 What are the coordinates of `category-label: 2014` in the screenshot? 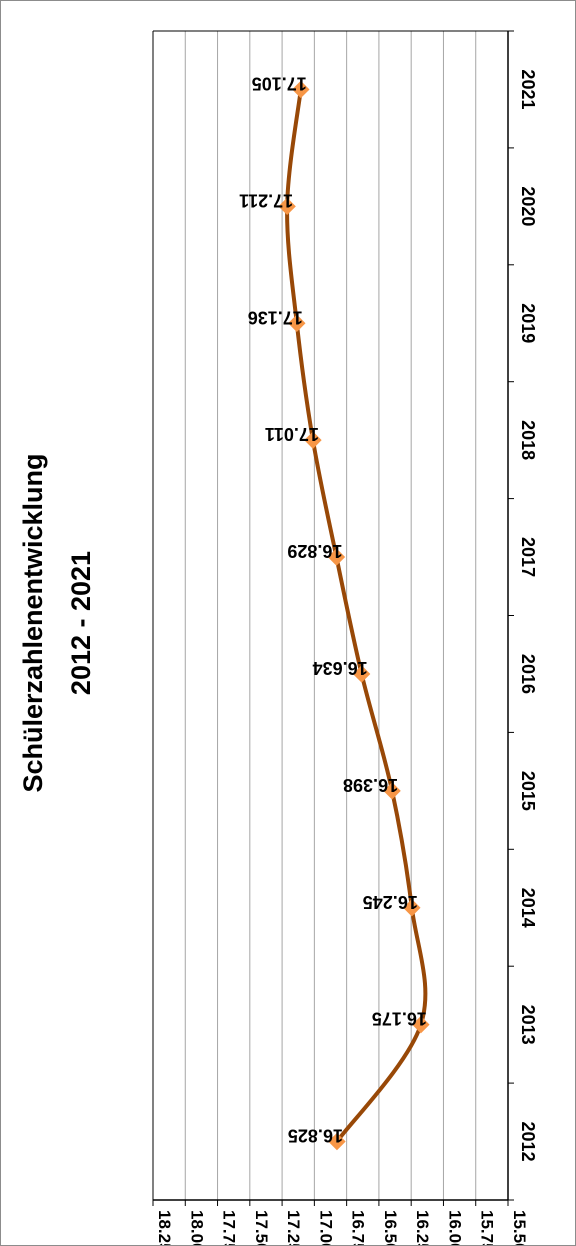 It's located at (528, 908).